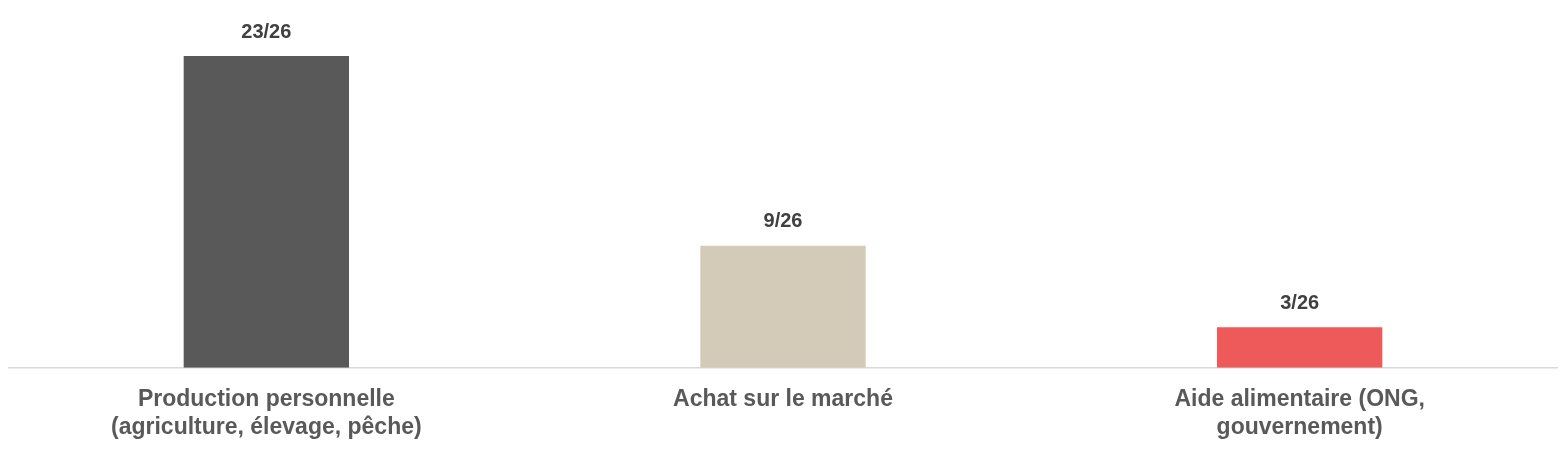 The width and height of the screenshot is (1566, 467). Describe the element at coordinates (266, 411) in the screenshot. I see `x-tick-label: Production personnelle (agriculture, élevage, pêche)` at that location.